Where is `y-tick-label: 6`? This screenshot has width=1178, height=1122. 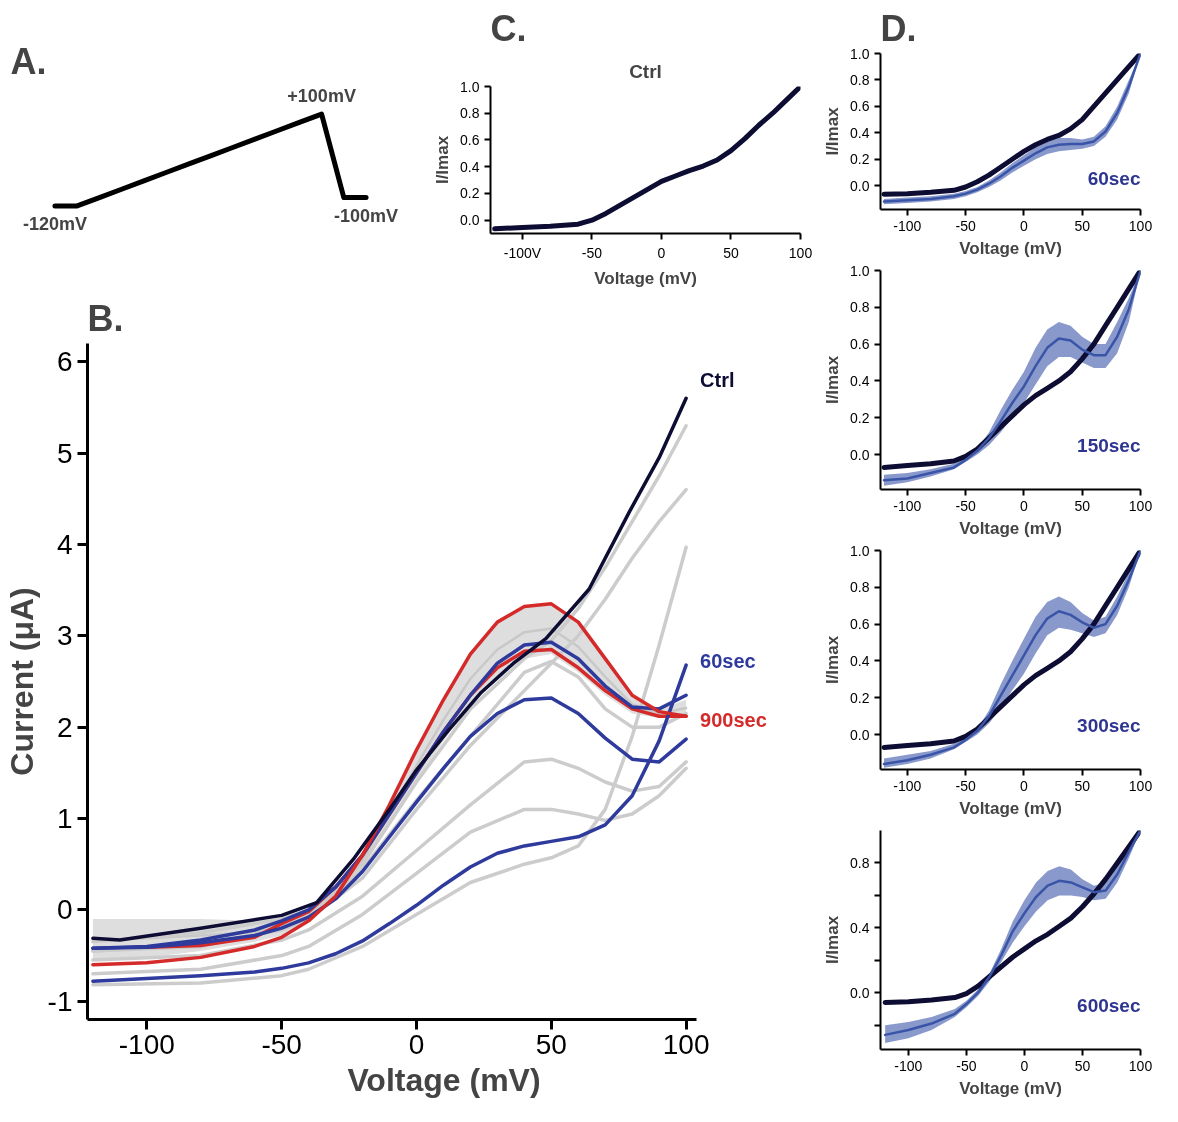 y-tick-label: 6 is located at coordinates (64, 362).